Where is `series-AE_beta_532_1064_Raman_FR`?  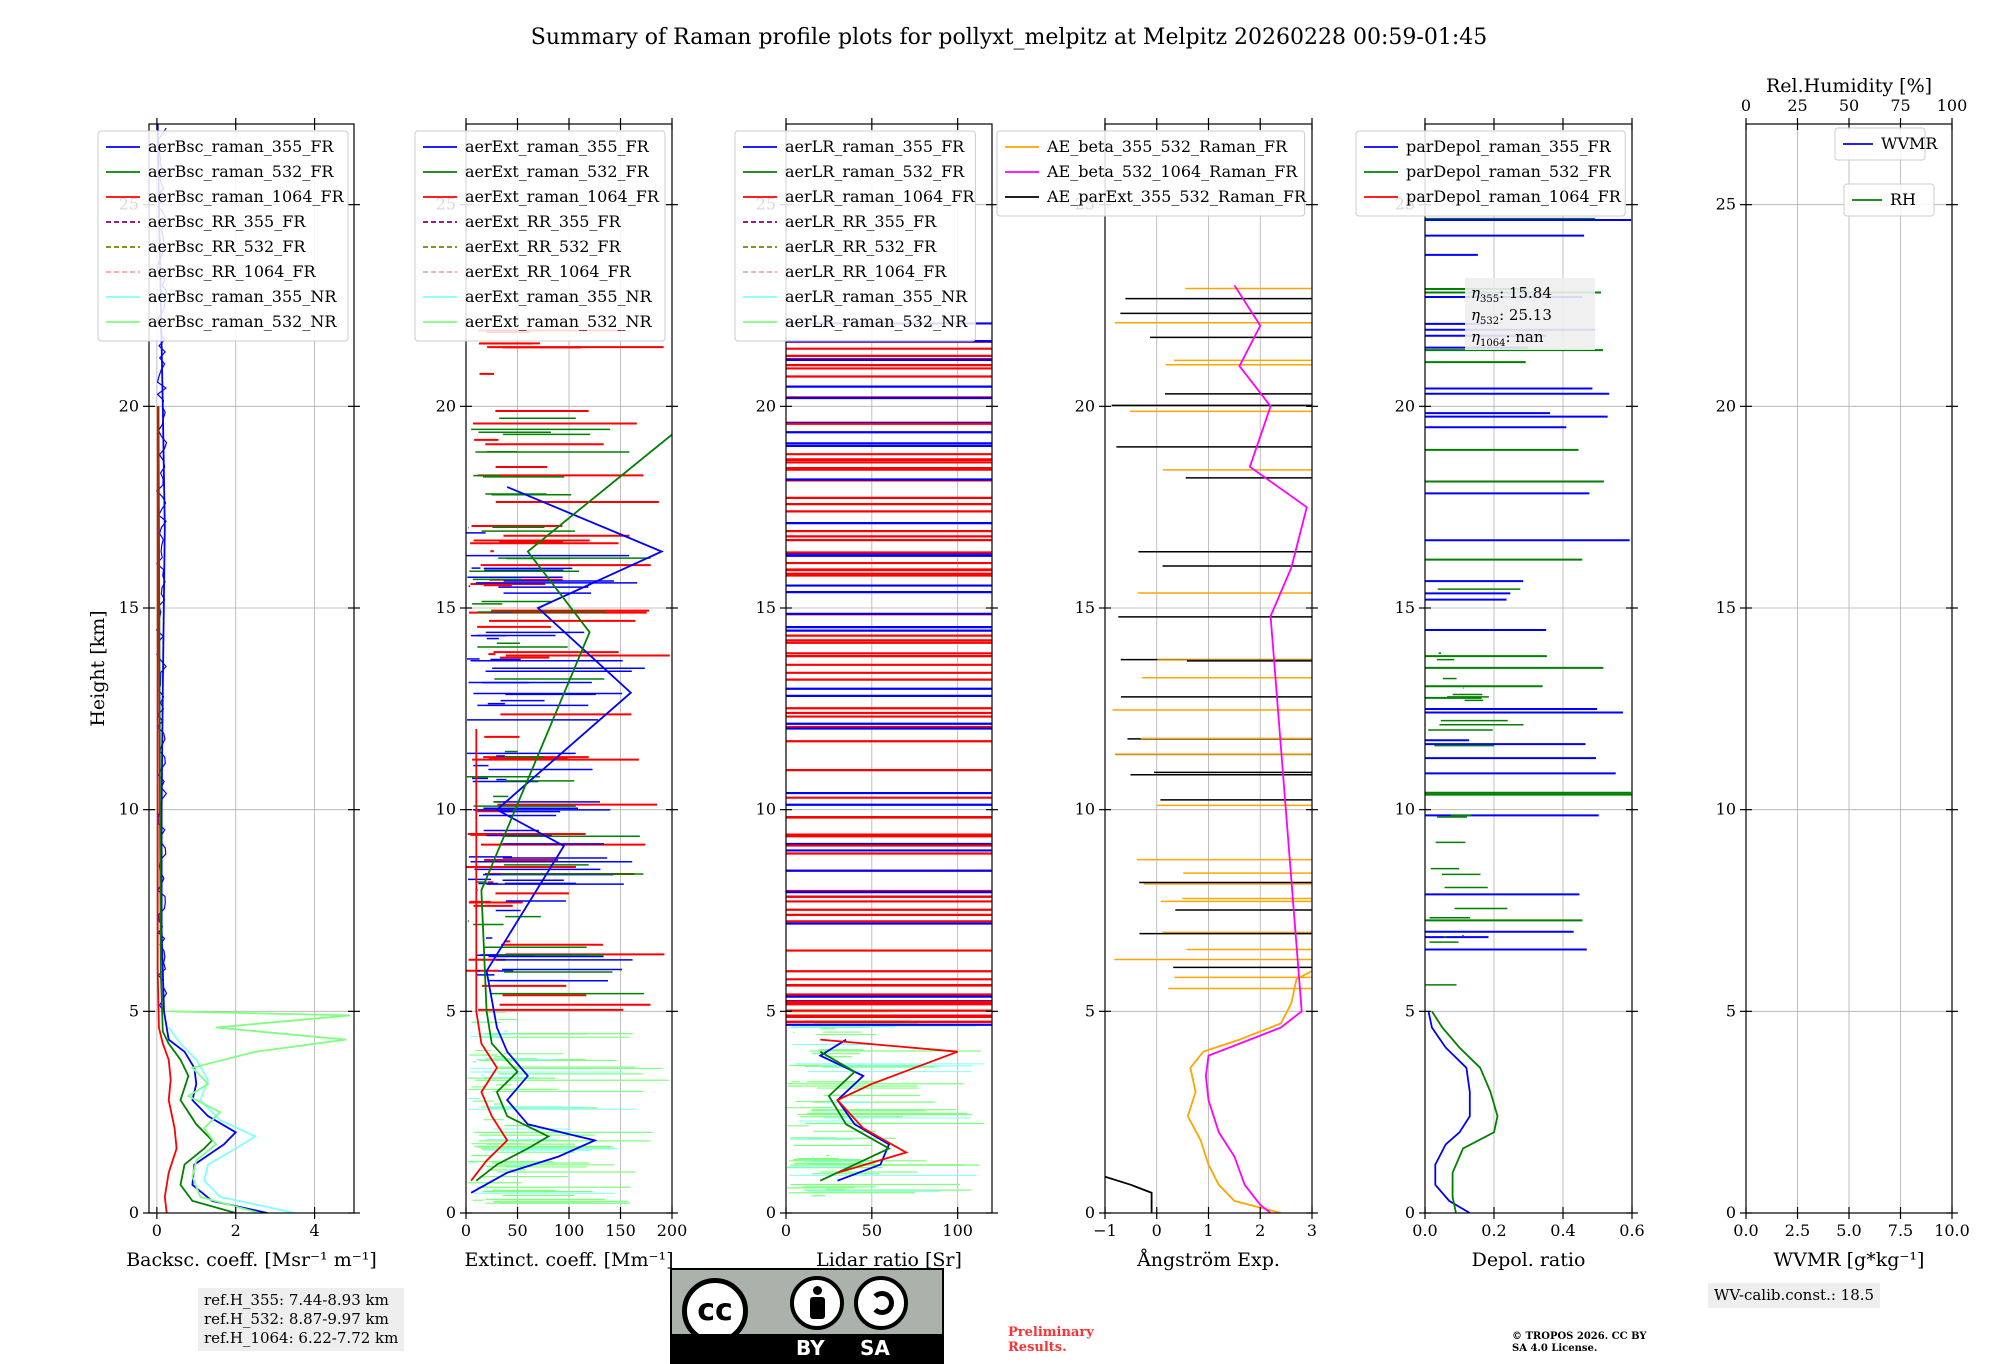 series-AE_beta_532_1064_Raman_FR is located at coordinates (1256, 748).